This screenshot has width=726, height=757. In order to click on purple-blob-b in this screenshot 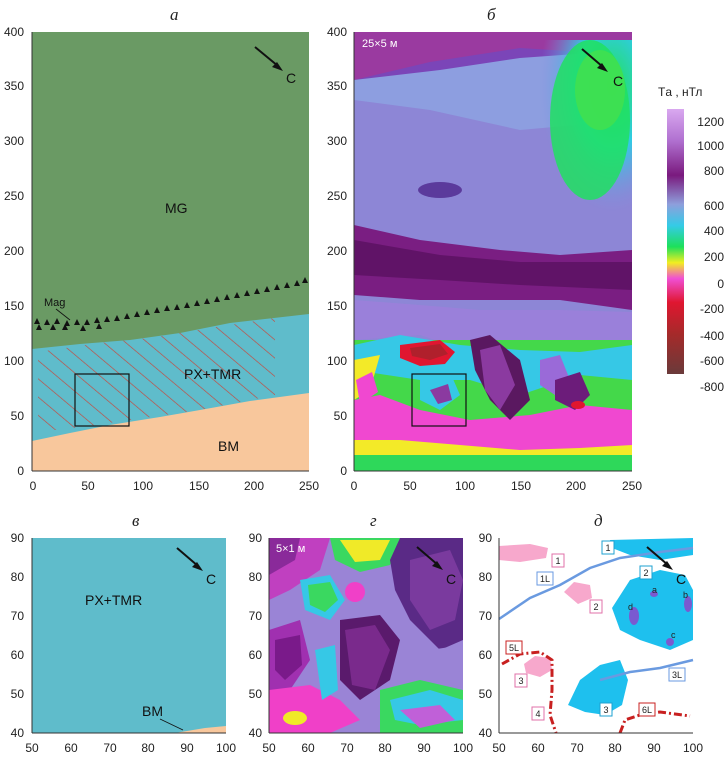, I will do `click(688, 604)`.